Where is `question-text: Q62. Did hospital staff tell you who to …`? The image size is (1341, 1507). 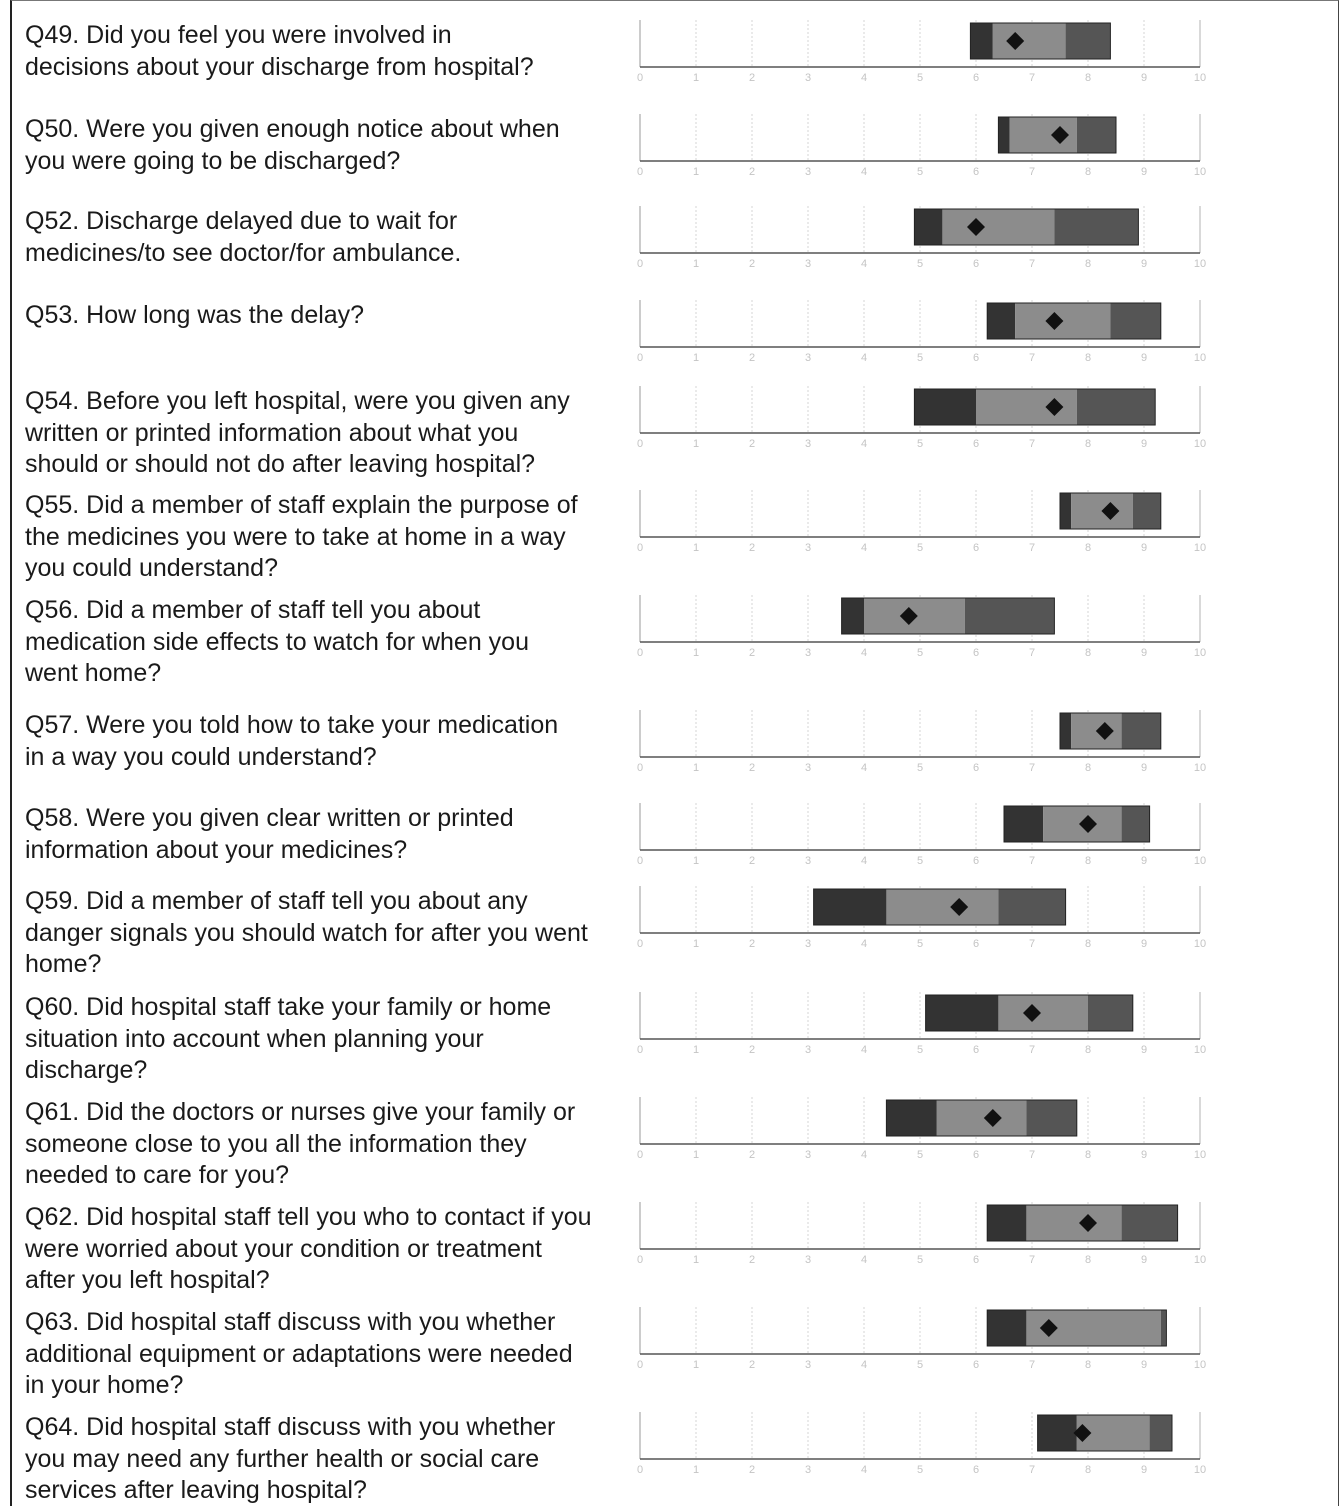 question-text: Q62. Did hospital staff tell you who to … is located at coordinates (308, 1248).